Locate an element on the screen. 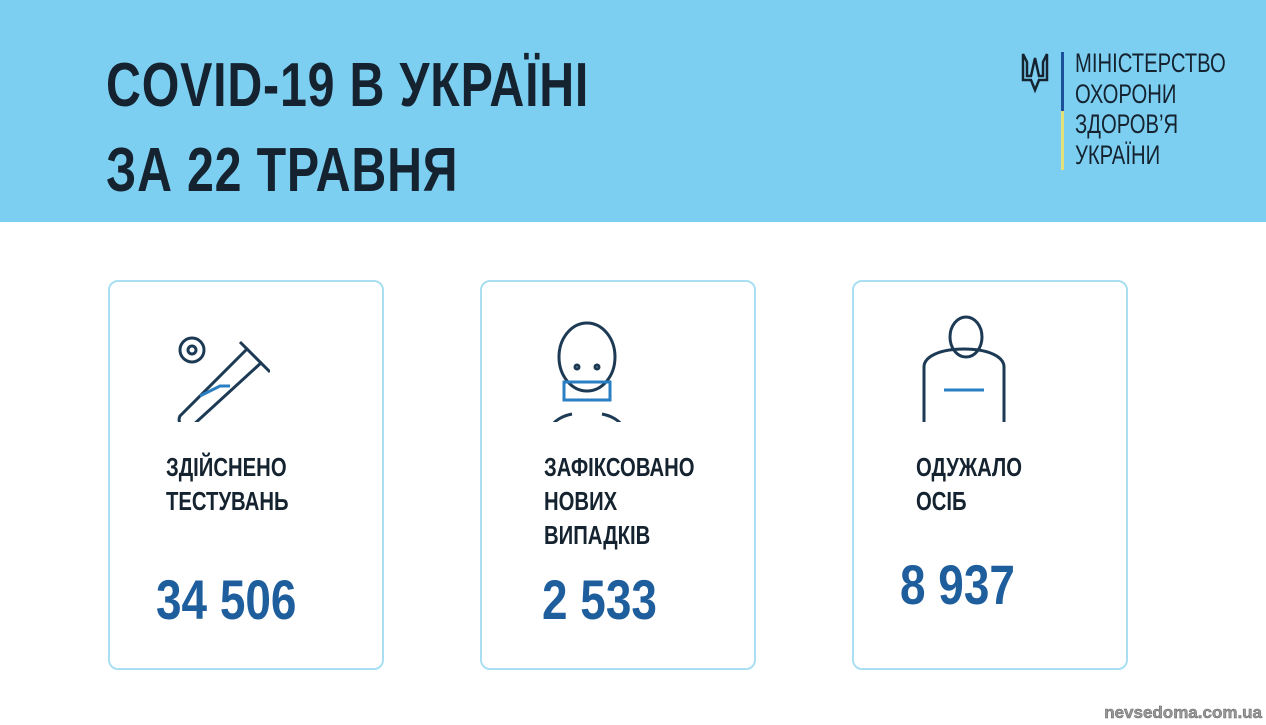 The image size is (1266, 725). recovered-count: 8 937 is located at coordinates (957, 584).